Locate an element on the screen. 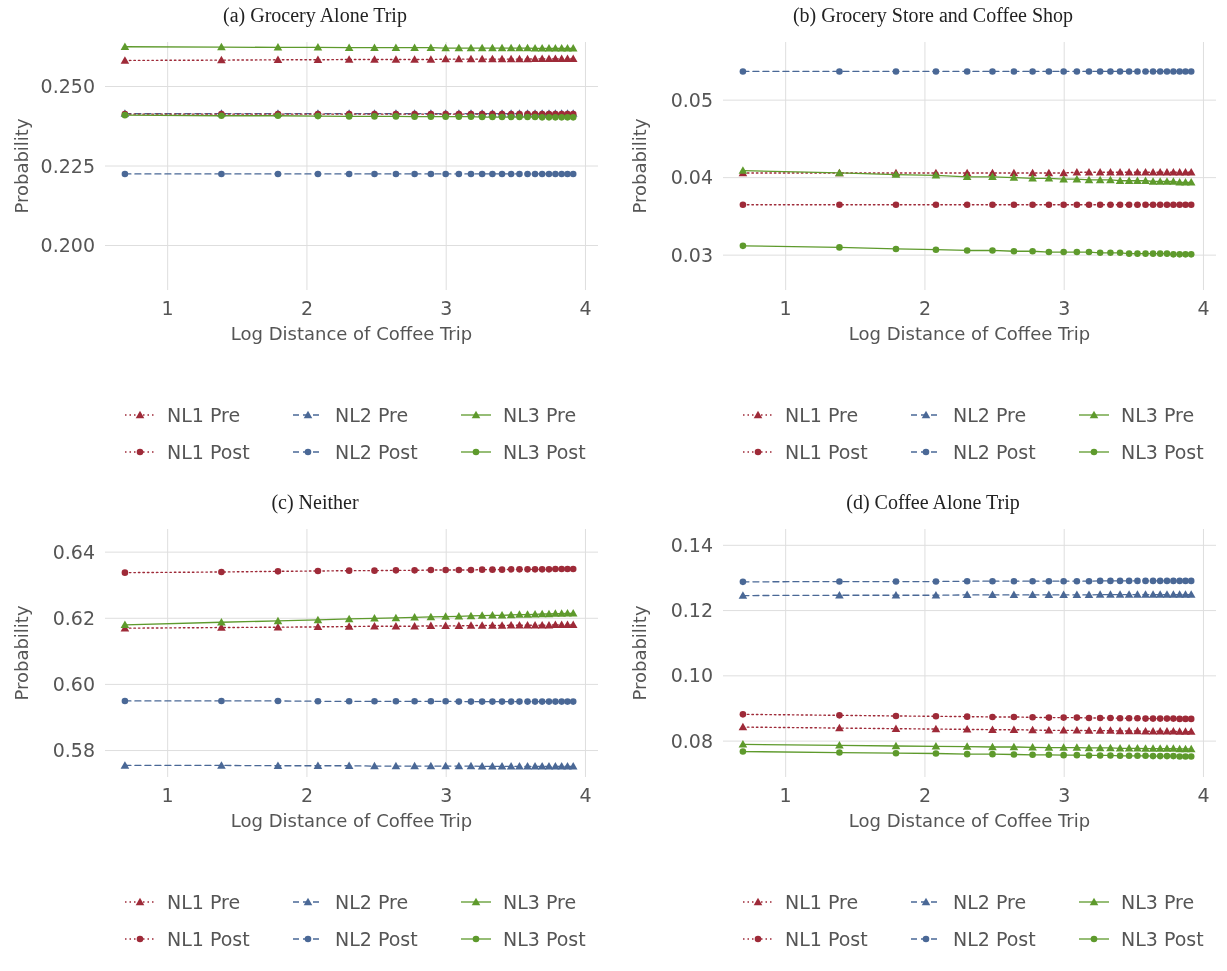  y-tick-label: 0.04 is located at coordinates (691, 177).